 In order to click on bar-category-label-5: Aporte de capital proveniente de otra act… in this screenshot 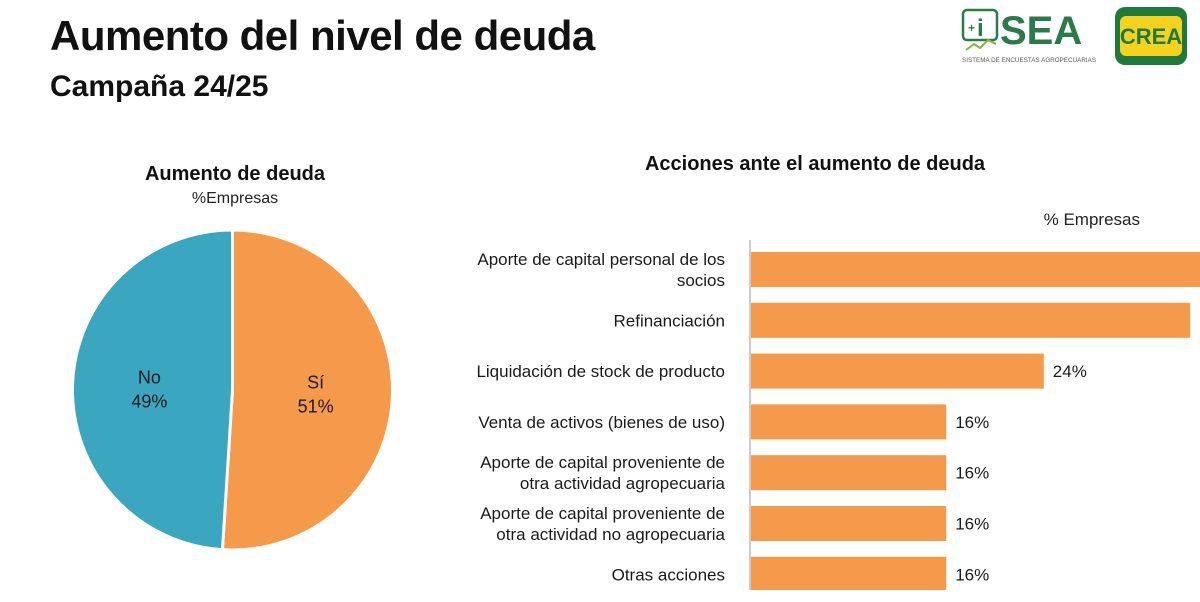, I will do `click(602, 473)`.